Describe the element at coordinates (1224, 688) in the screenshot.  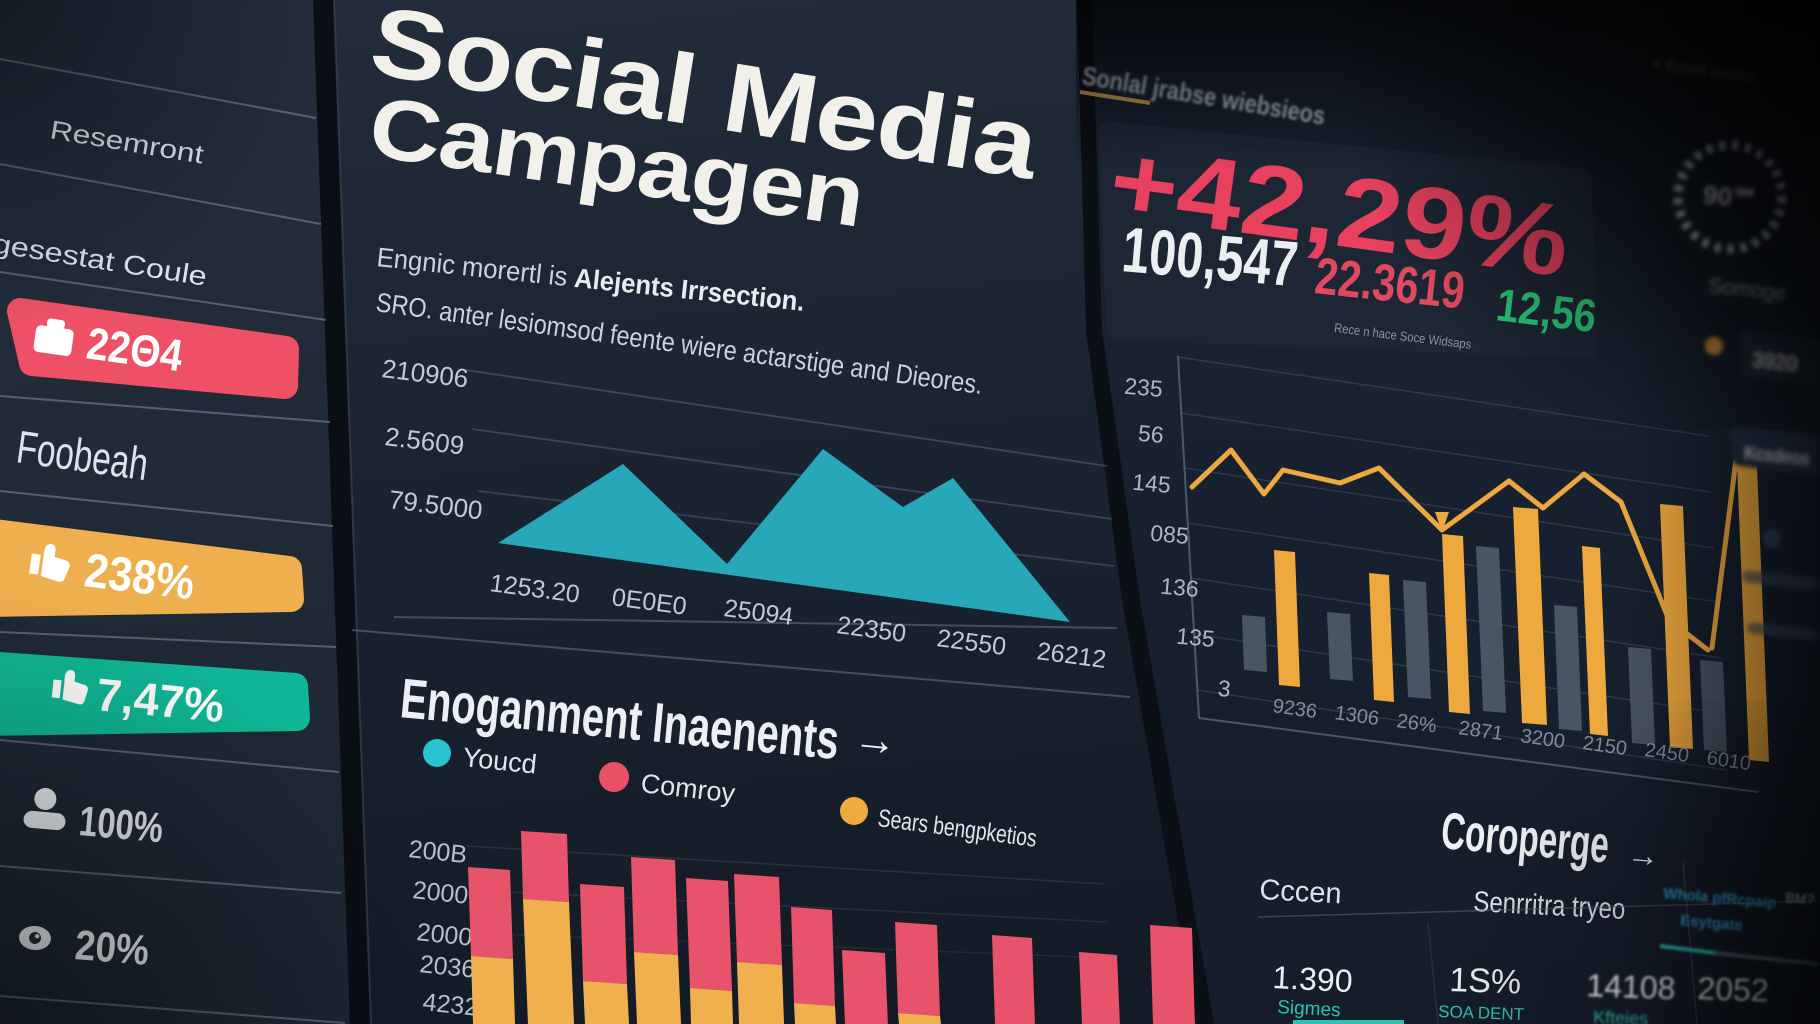
I see `svg-text: 3` at that location.